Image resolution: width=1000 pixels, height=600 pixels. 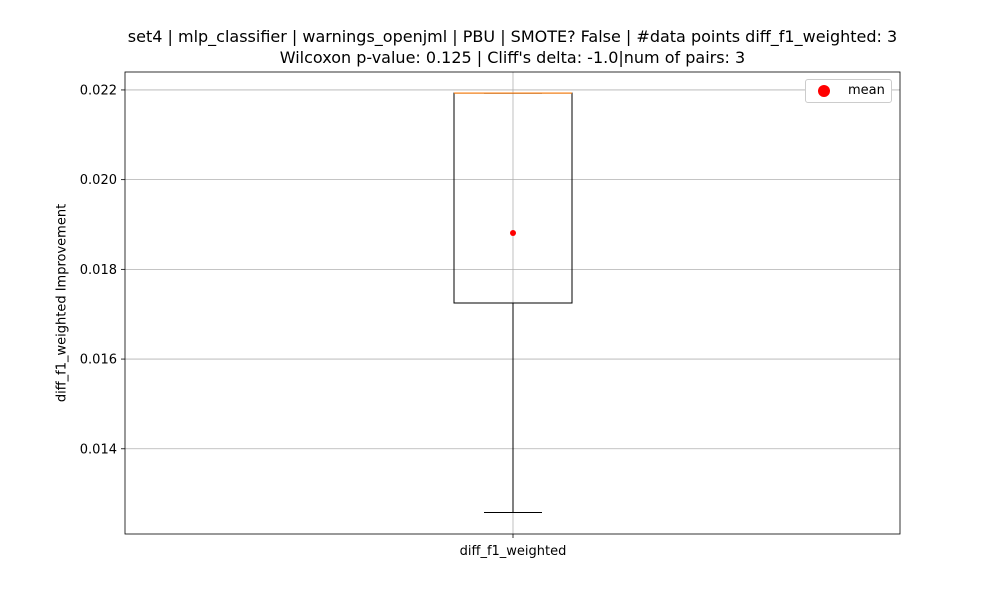 I want to click on y-tick-label: 0.020, so click(x=98, y=180).